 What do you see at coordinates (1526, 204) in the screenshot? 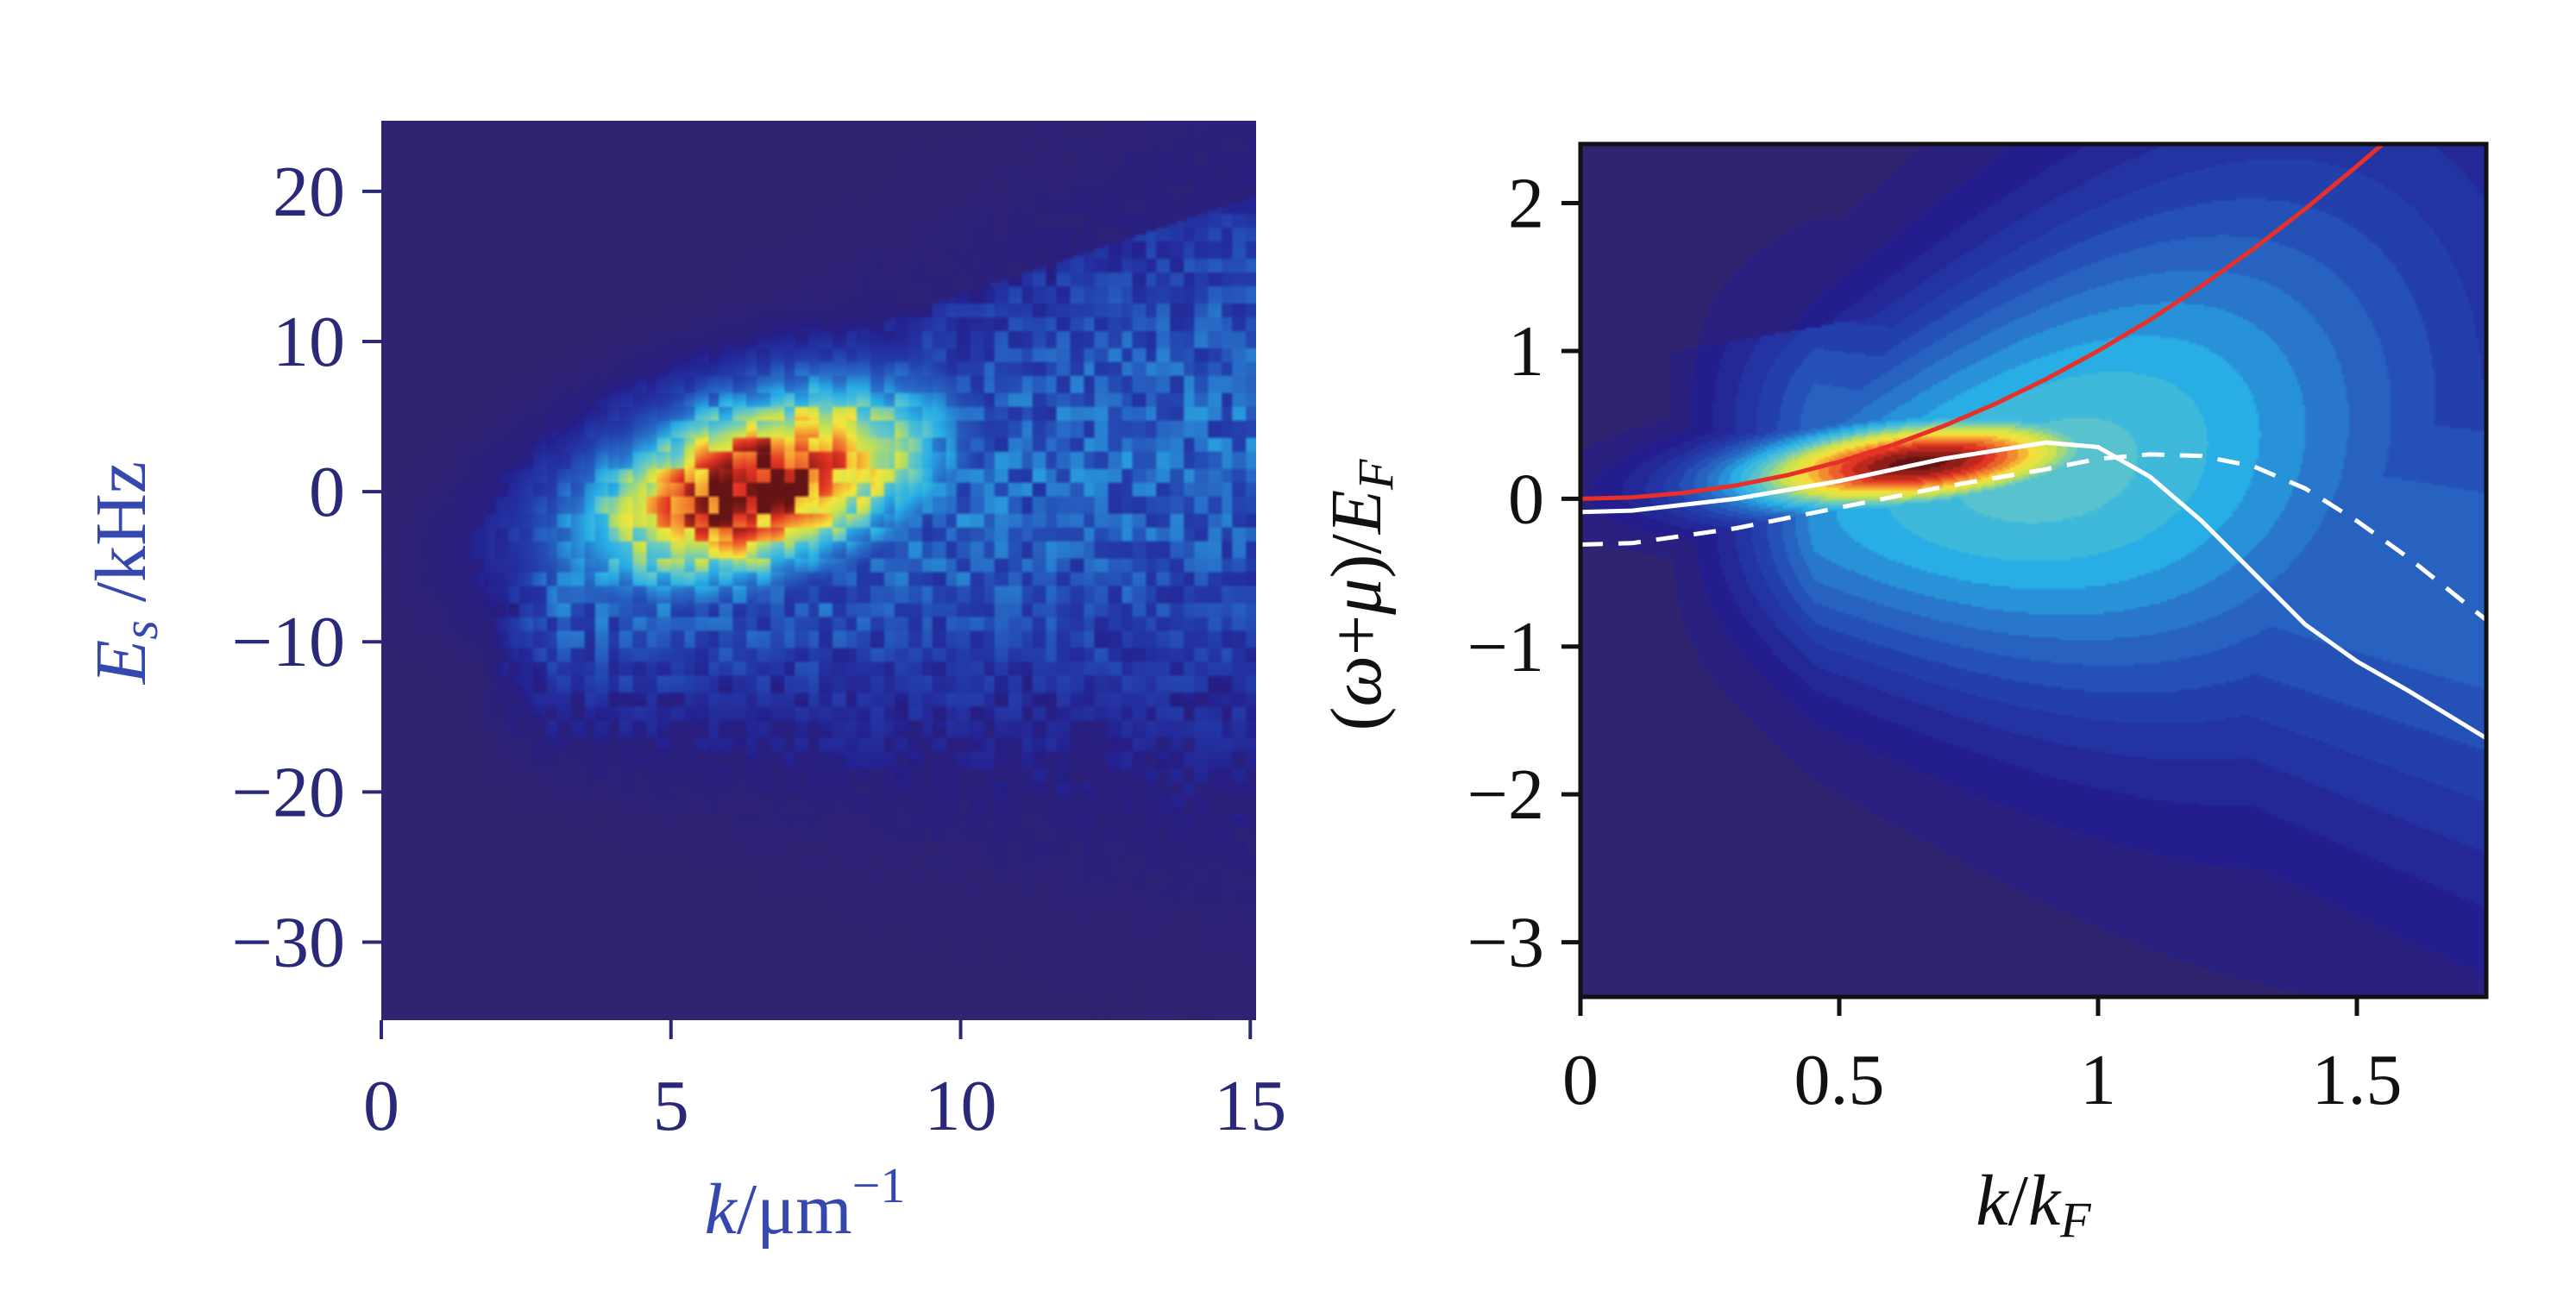
I see `y-tick-label: 2` at bounding box center [1526, 204].